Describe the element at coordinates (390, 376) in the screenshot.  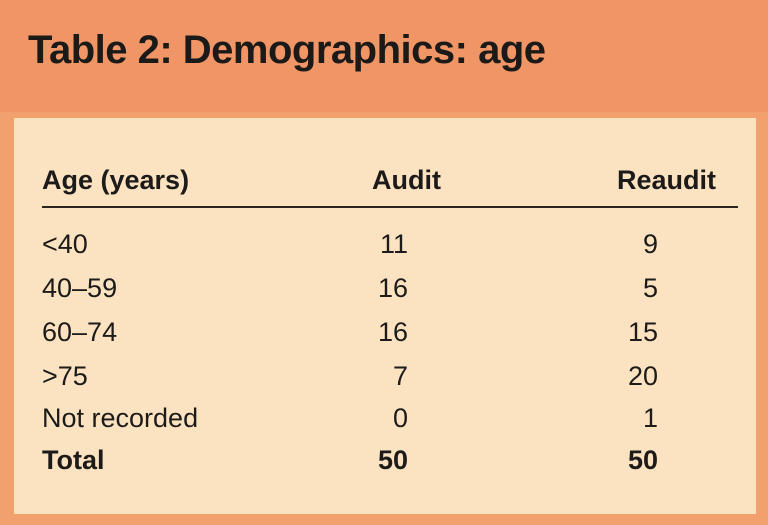
I see `table-row: >75 7 20` at that location.